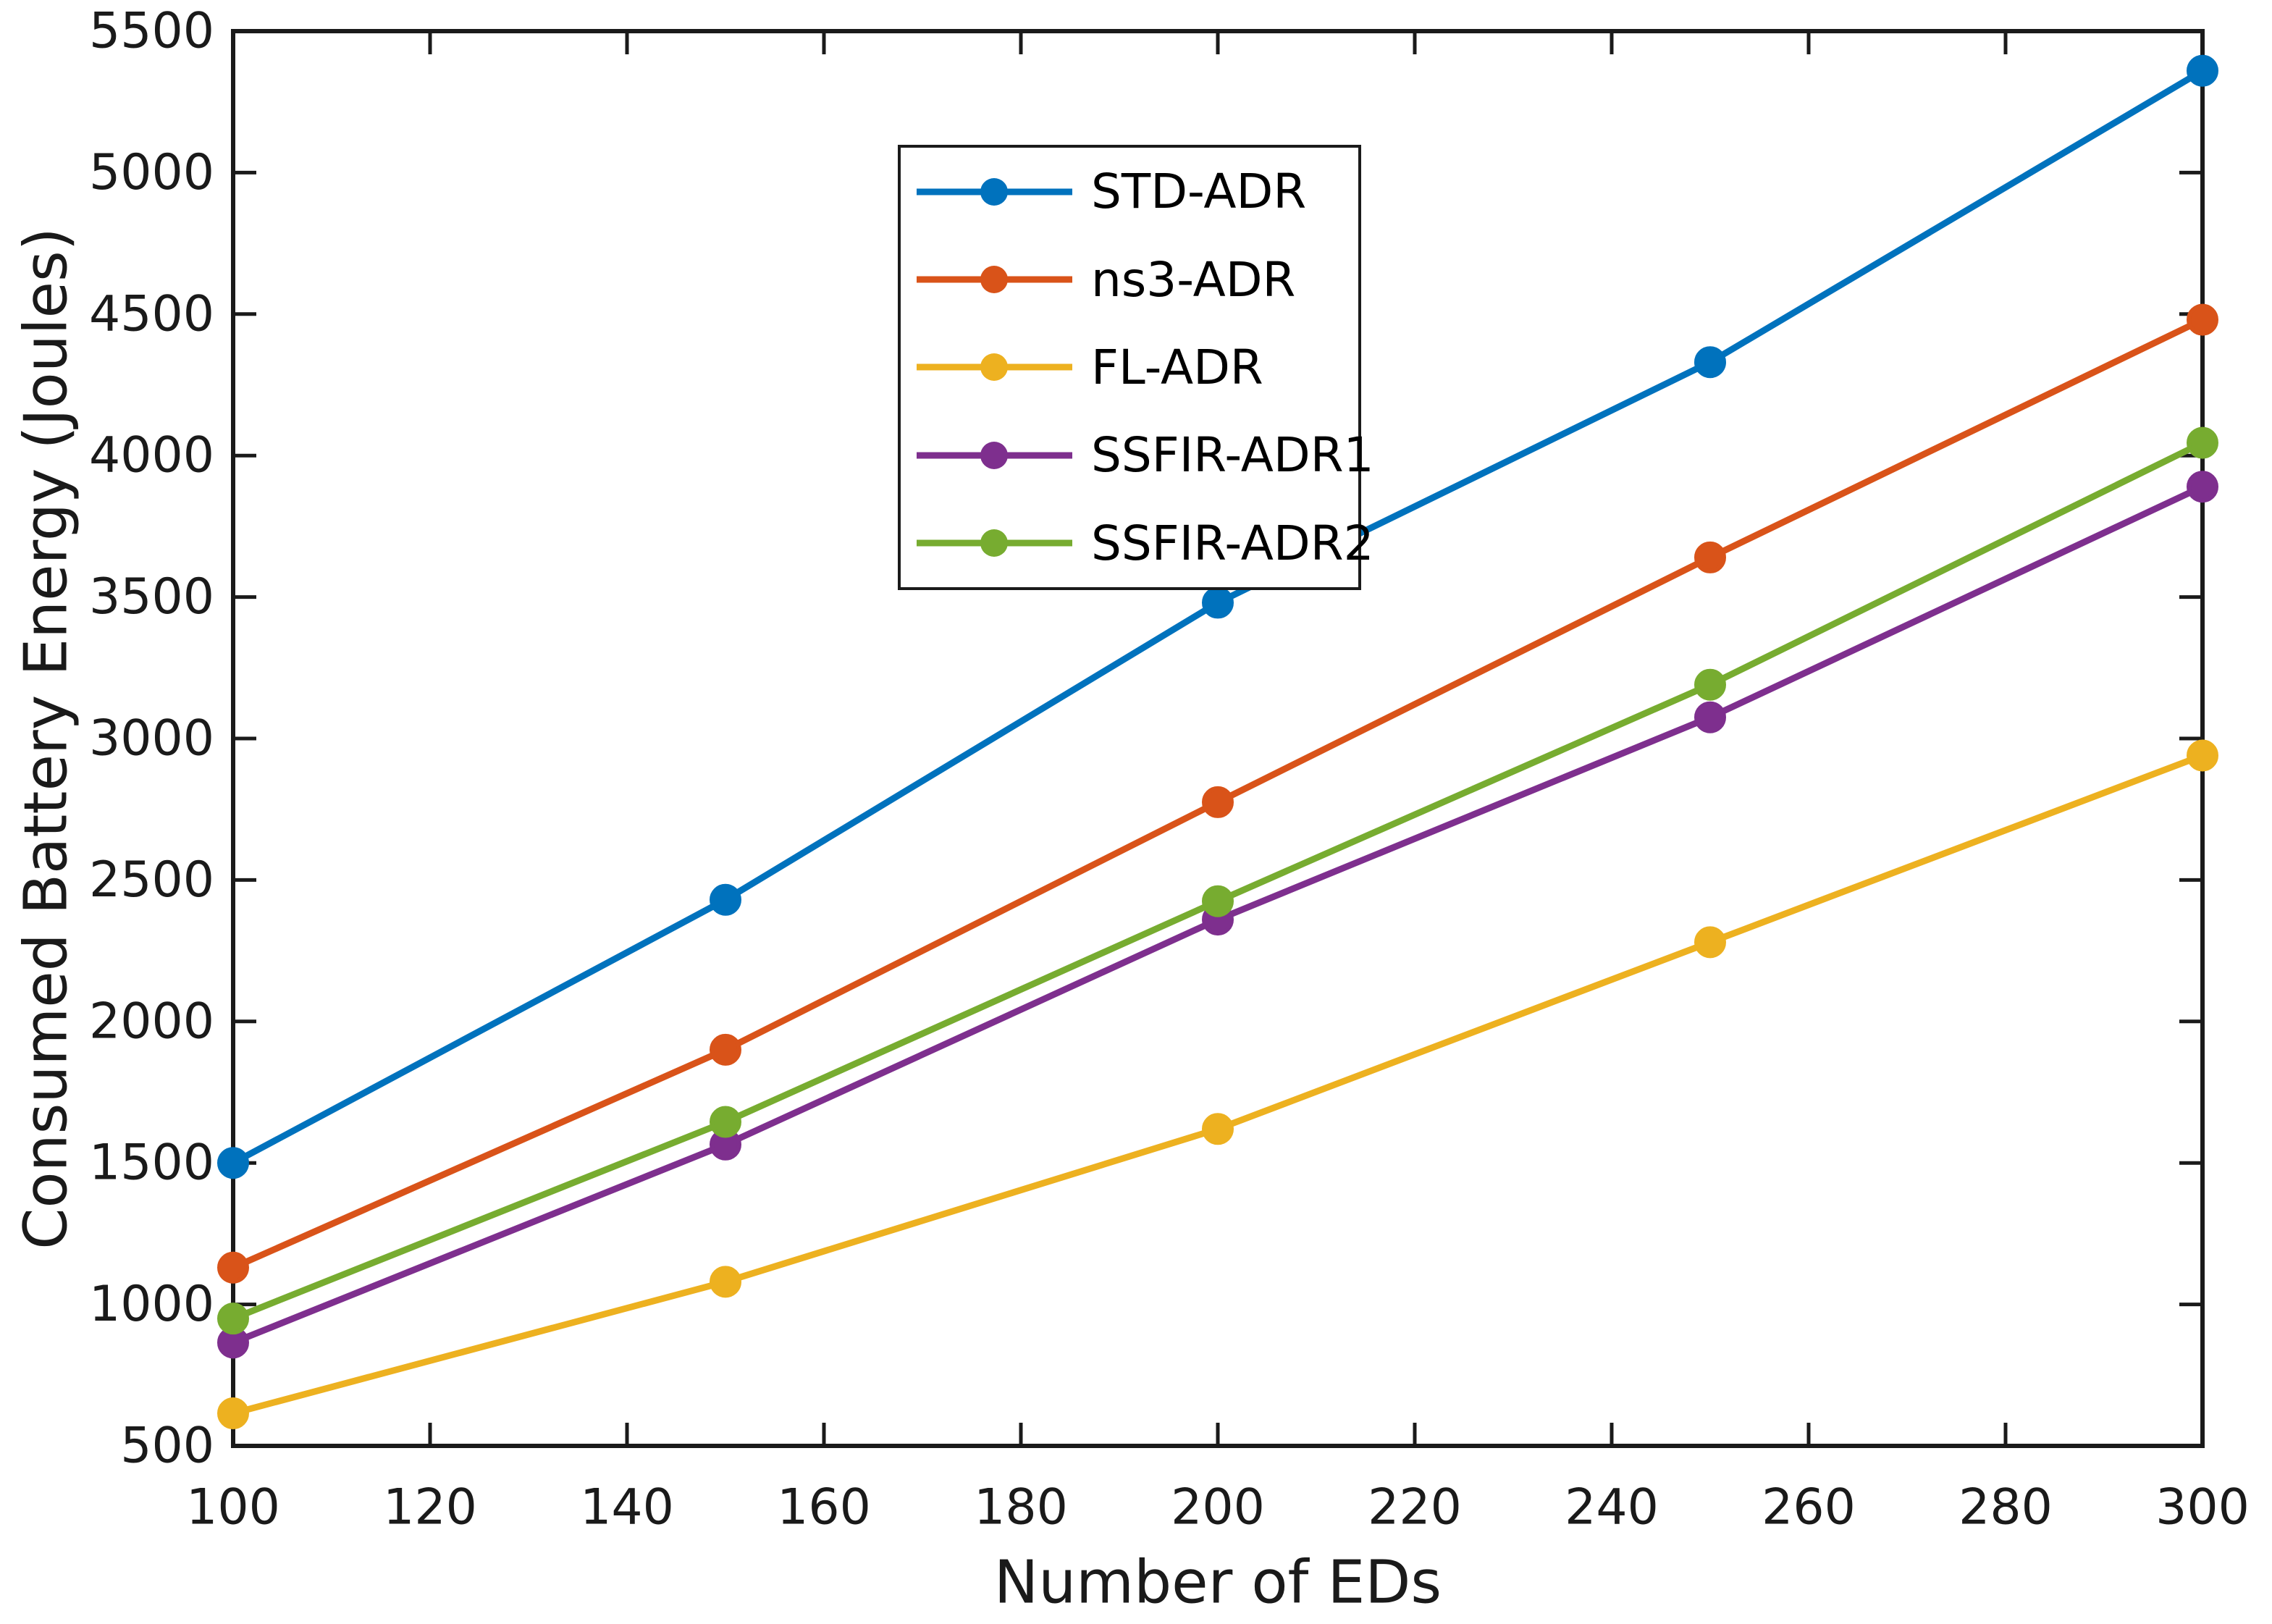 The width and height of the screenshot is (2272, 1624). I want to click on x-axis-title: Number of EDs, so click(1218, 1582).